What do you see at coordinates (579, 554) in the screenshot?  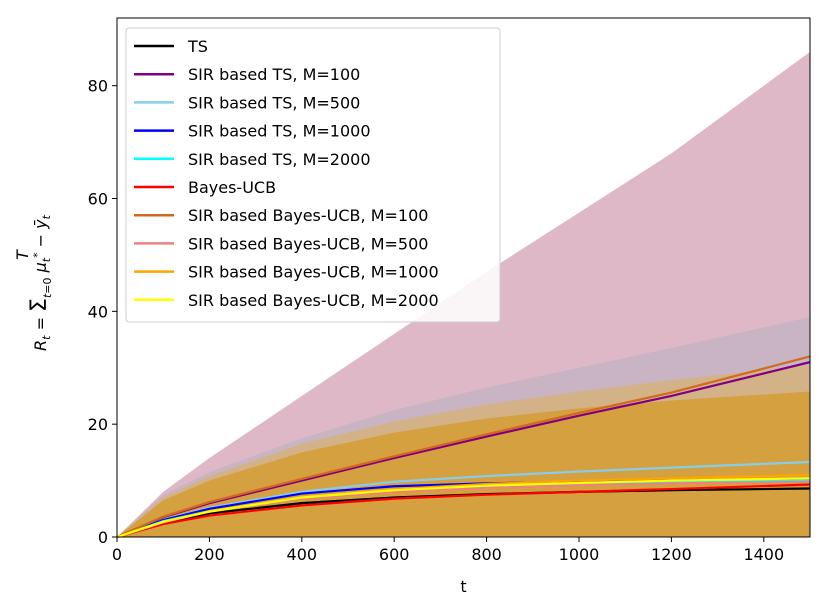 I see `x-tick-label-5: 1000` at bounding box center [579, 554].